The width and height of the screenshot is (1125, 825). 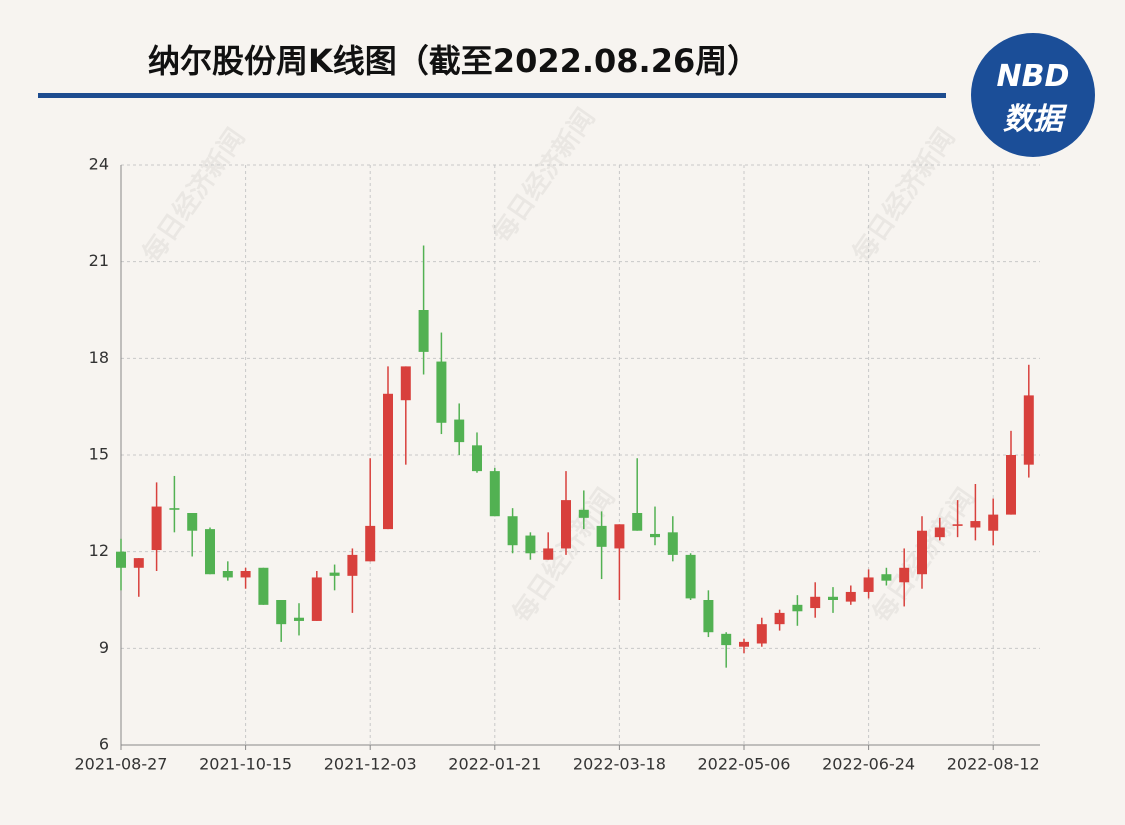 I want to click on x-tick-label: 2022-06-24, so click(x=868, y=764).